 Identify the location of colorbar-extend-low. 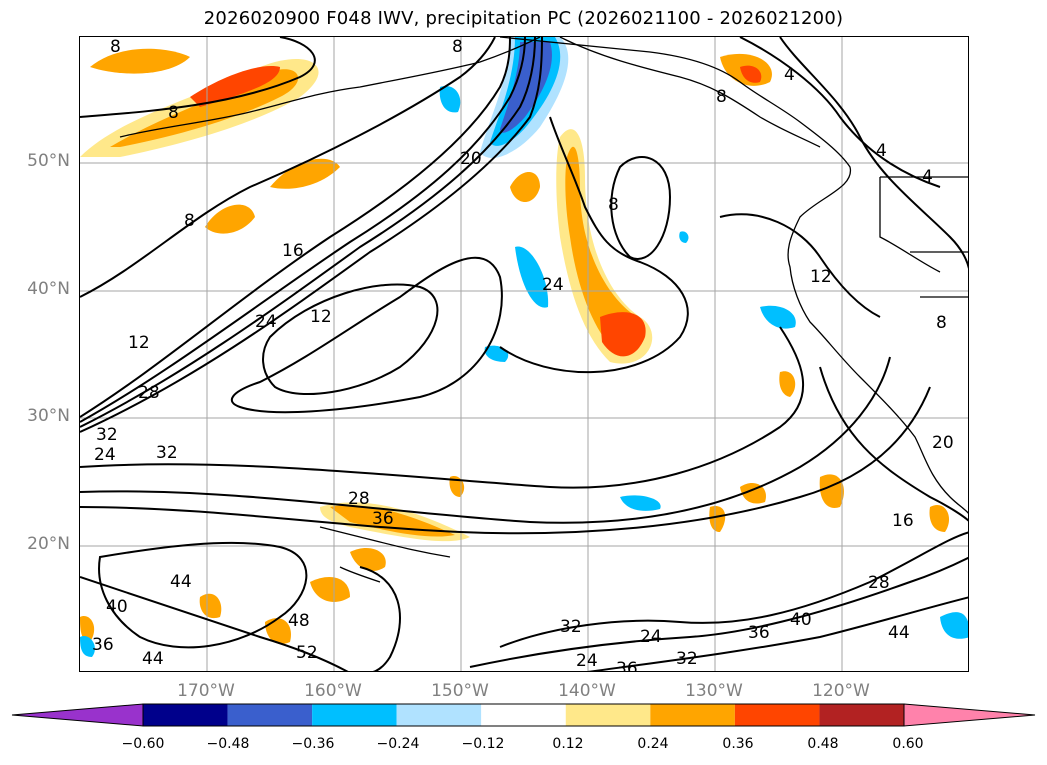
(77, 715).